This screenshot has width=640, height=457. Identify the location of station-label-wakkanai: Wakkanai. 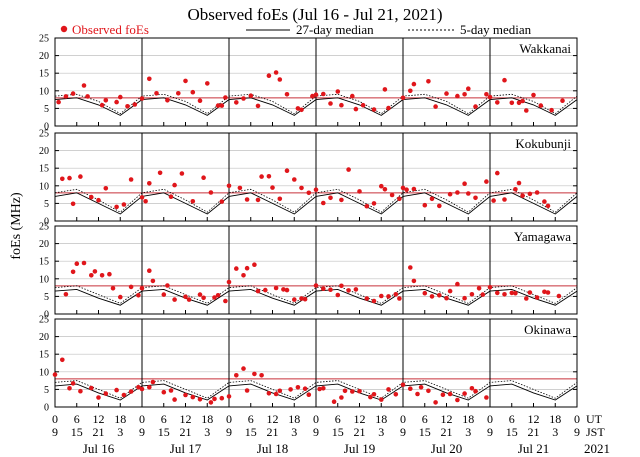
(545, 48).